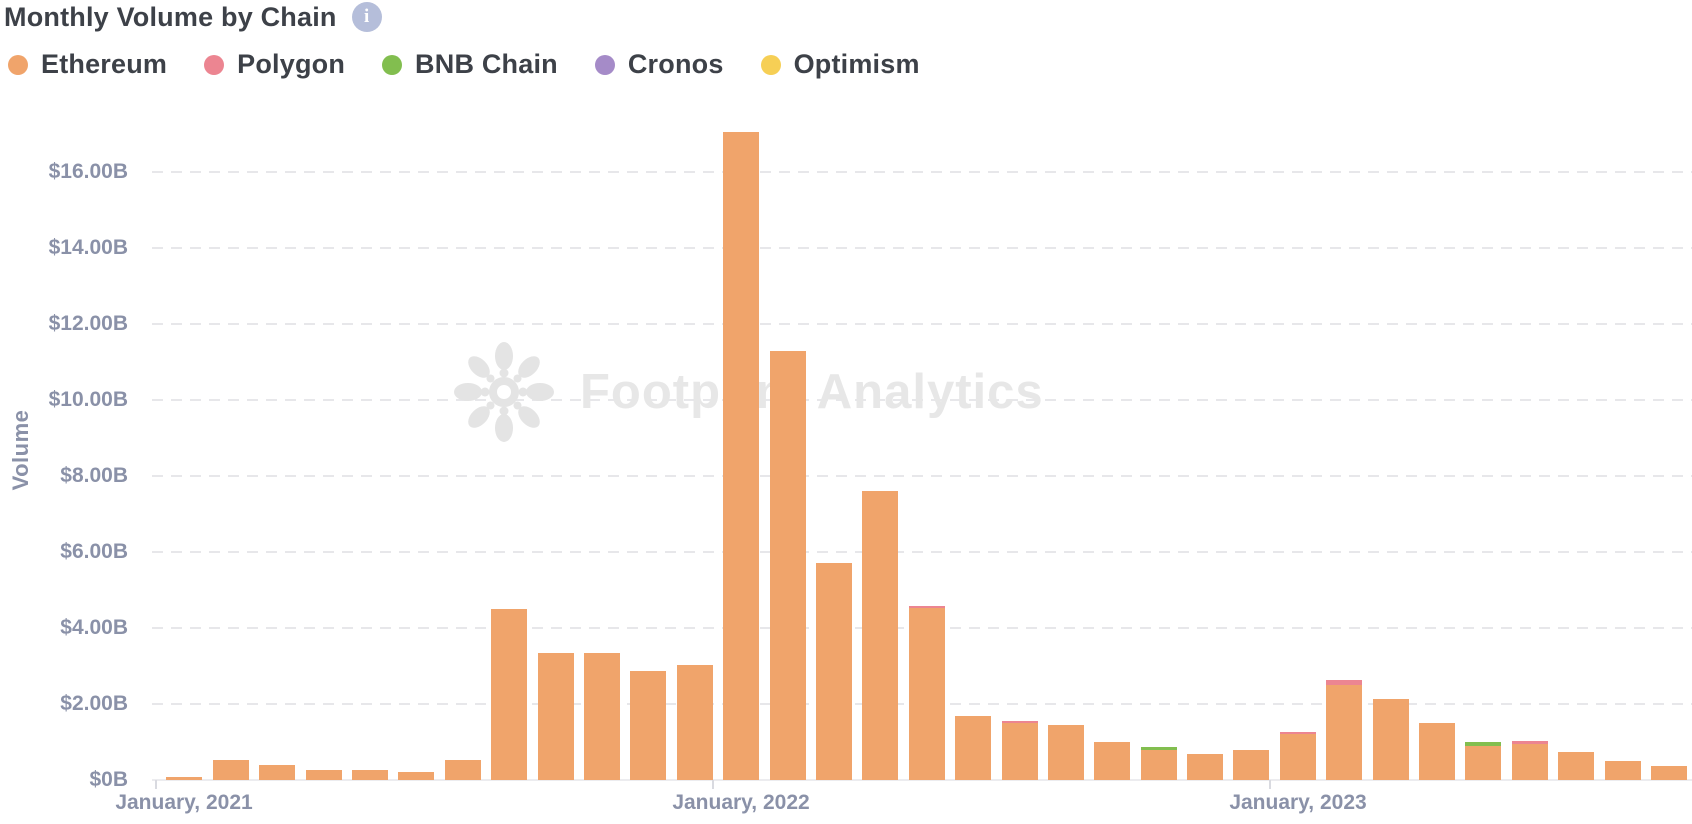 The height and width of the screenshot is (824, 1692). I want to click on chart-title: Monthly Volume by Chain, so click(170, 16).